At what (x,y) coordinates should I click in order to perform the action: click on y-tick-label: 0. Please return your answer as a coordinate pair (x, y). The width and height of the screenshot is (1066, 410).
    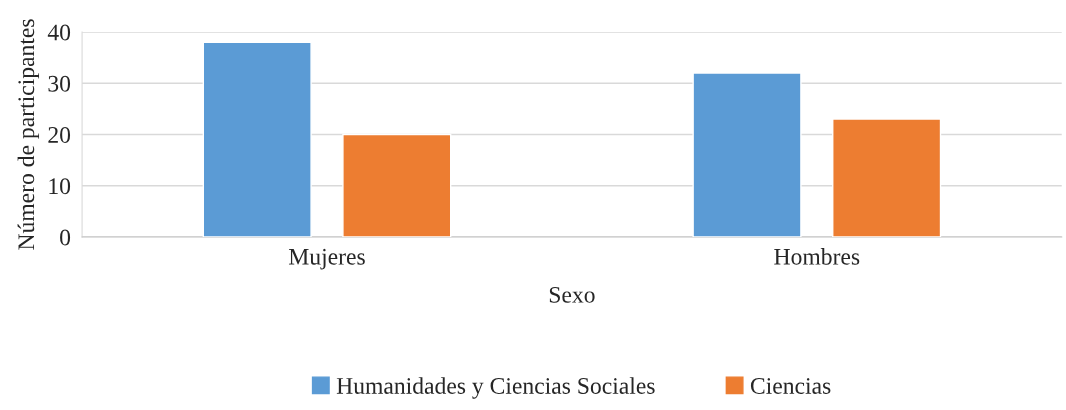
    Looking at the image, I should click on (65, 237).